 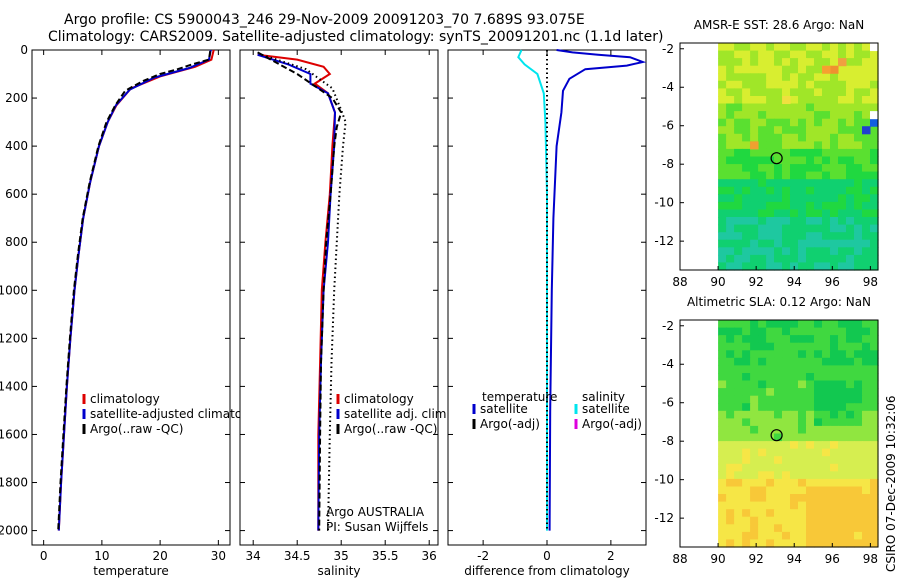 What do you see at coordinates (756, 282) in the screenshot?
I see `sst_map-xtick-label: 92` at bounding box center [756, 282].